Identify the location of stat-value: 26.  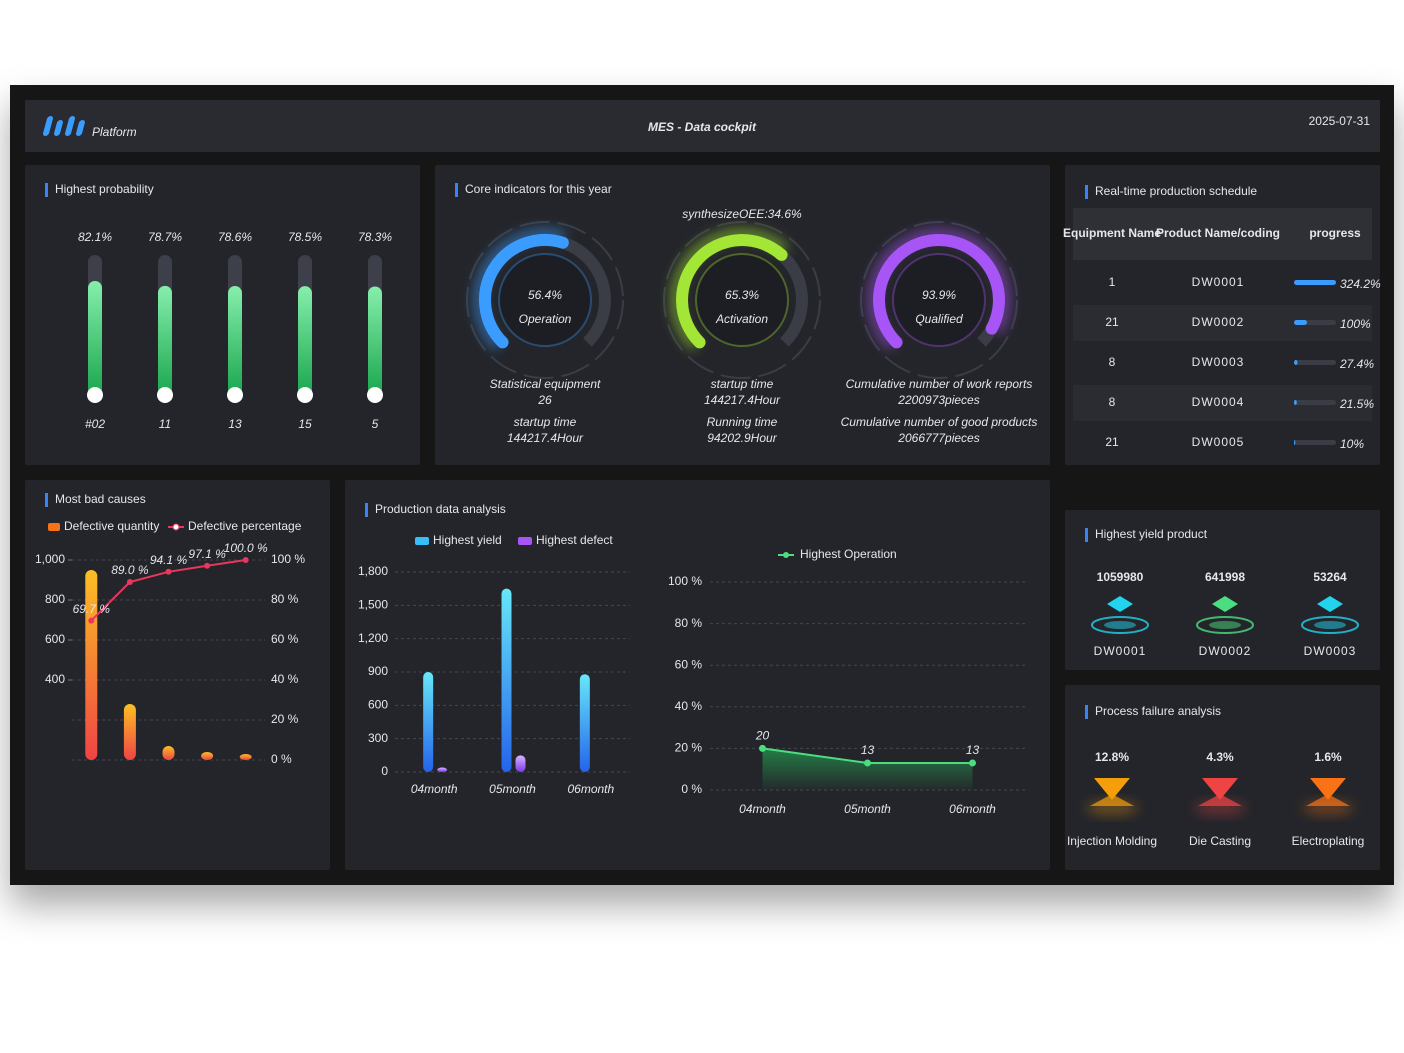
(544, 400).